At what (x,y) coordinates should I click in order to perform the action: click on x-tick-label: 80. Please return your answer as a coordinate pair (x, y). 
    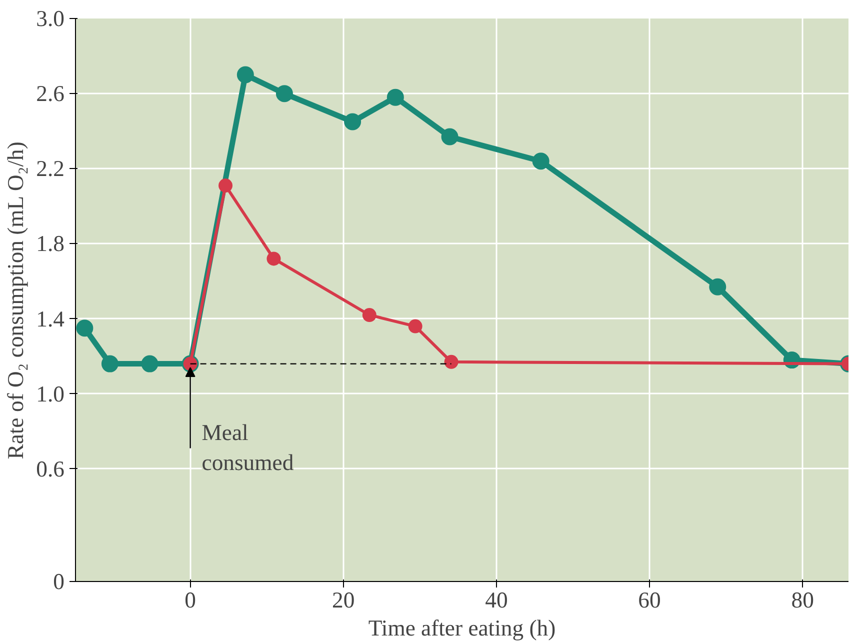
    Looking at the image, I should click on (802, 600).